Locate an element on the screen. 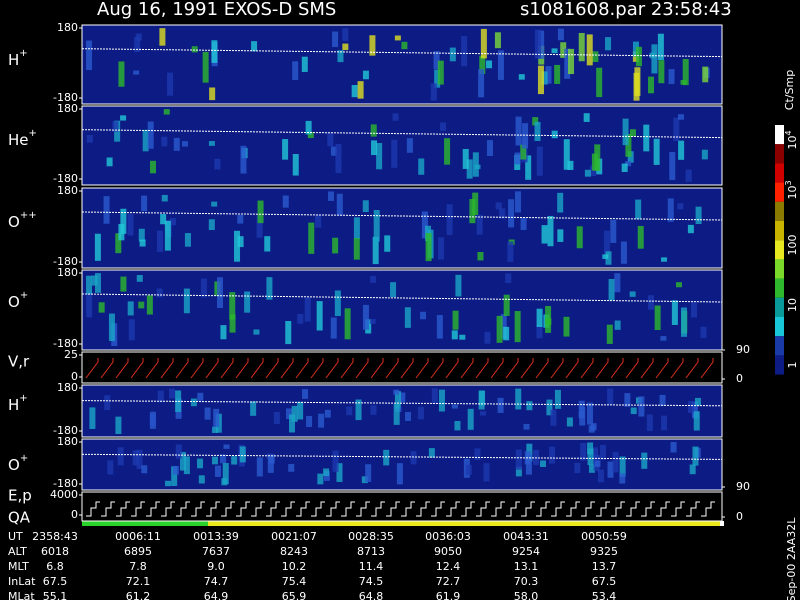 This screenshot has height=600, width=800. y-tick-label: 0 is located at coordinates (74, 376).